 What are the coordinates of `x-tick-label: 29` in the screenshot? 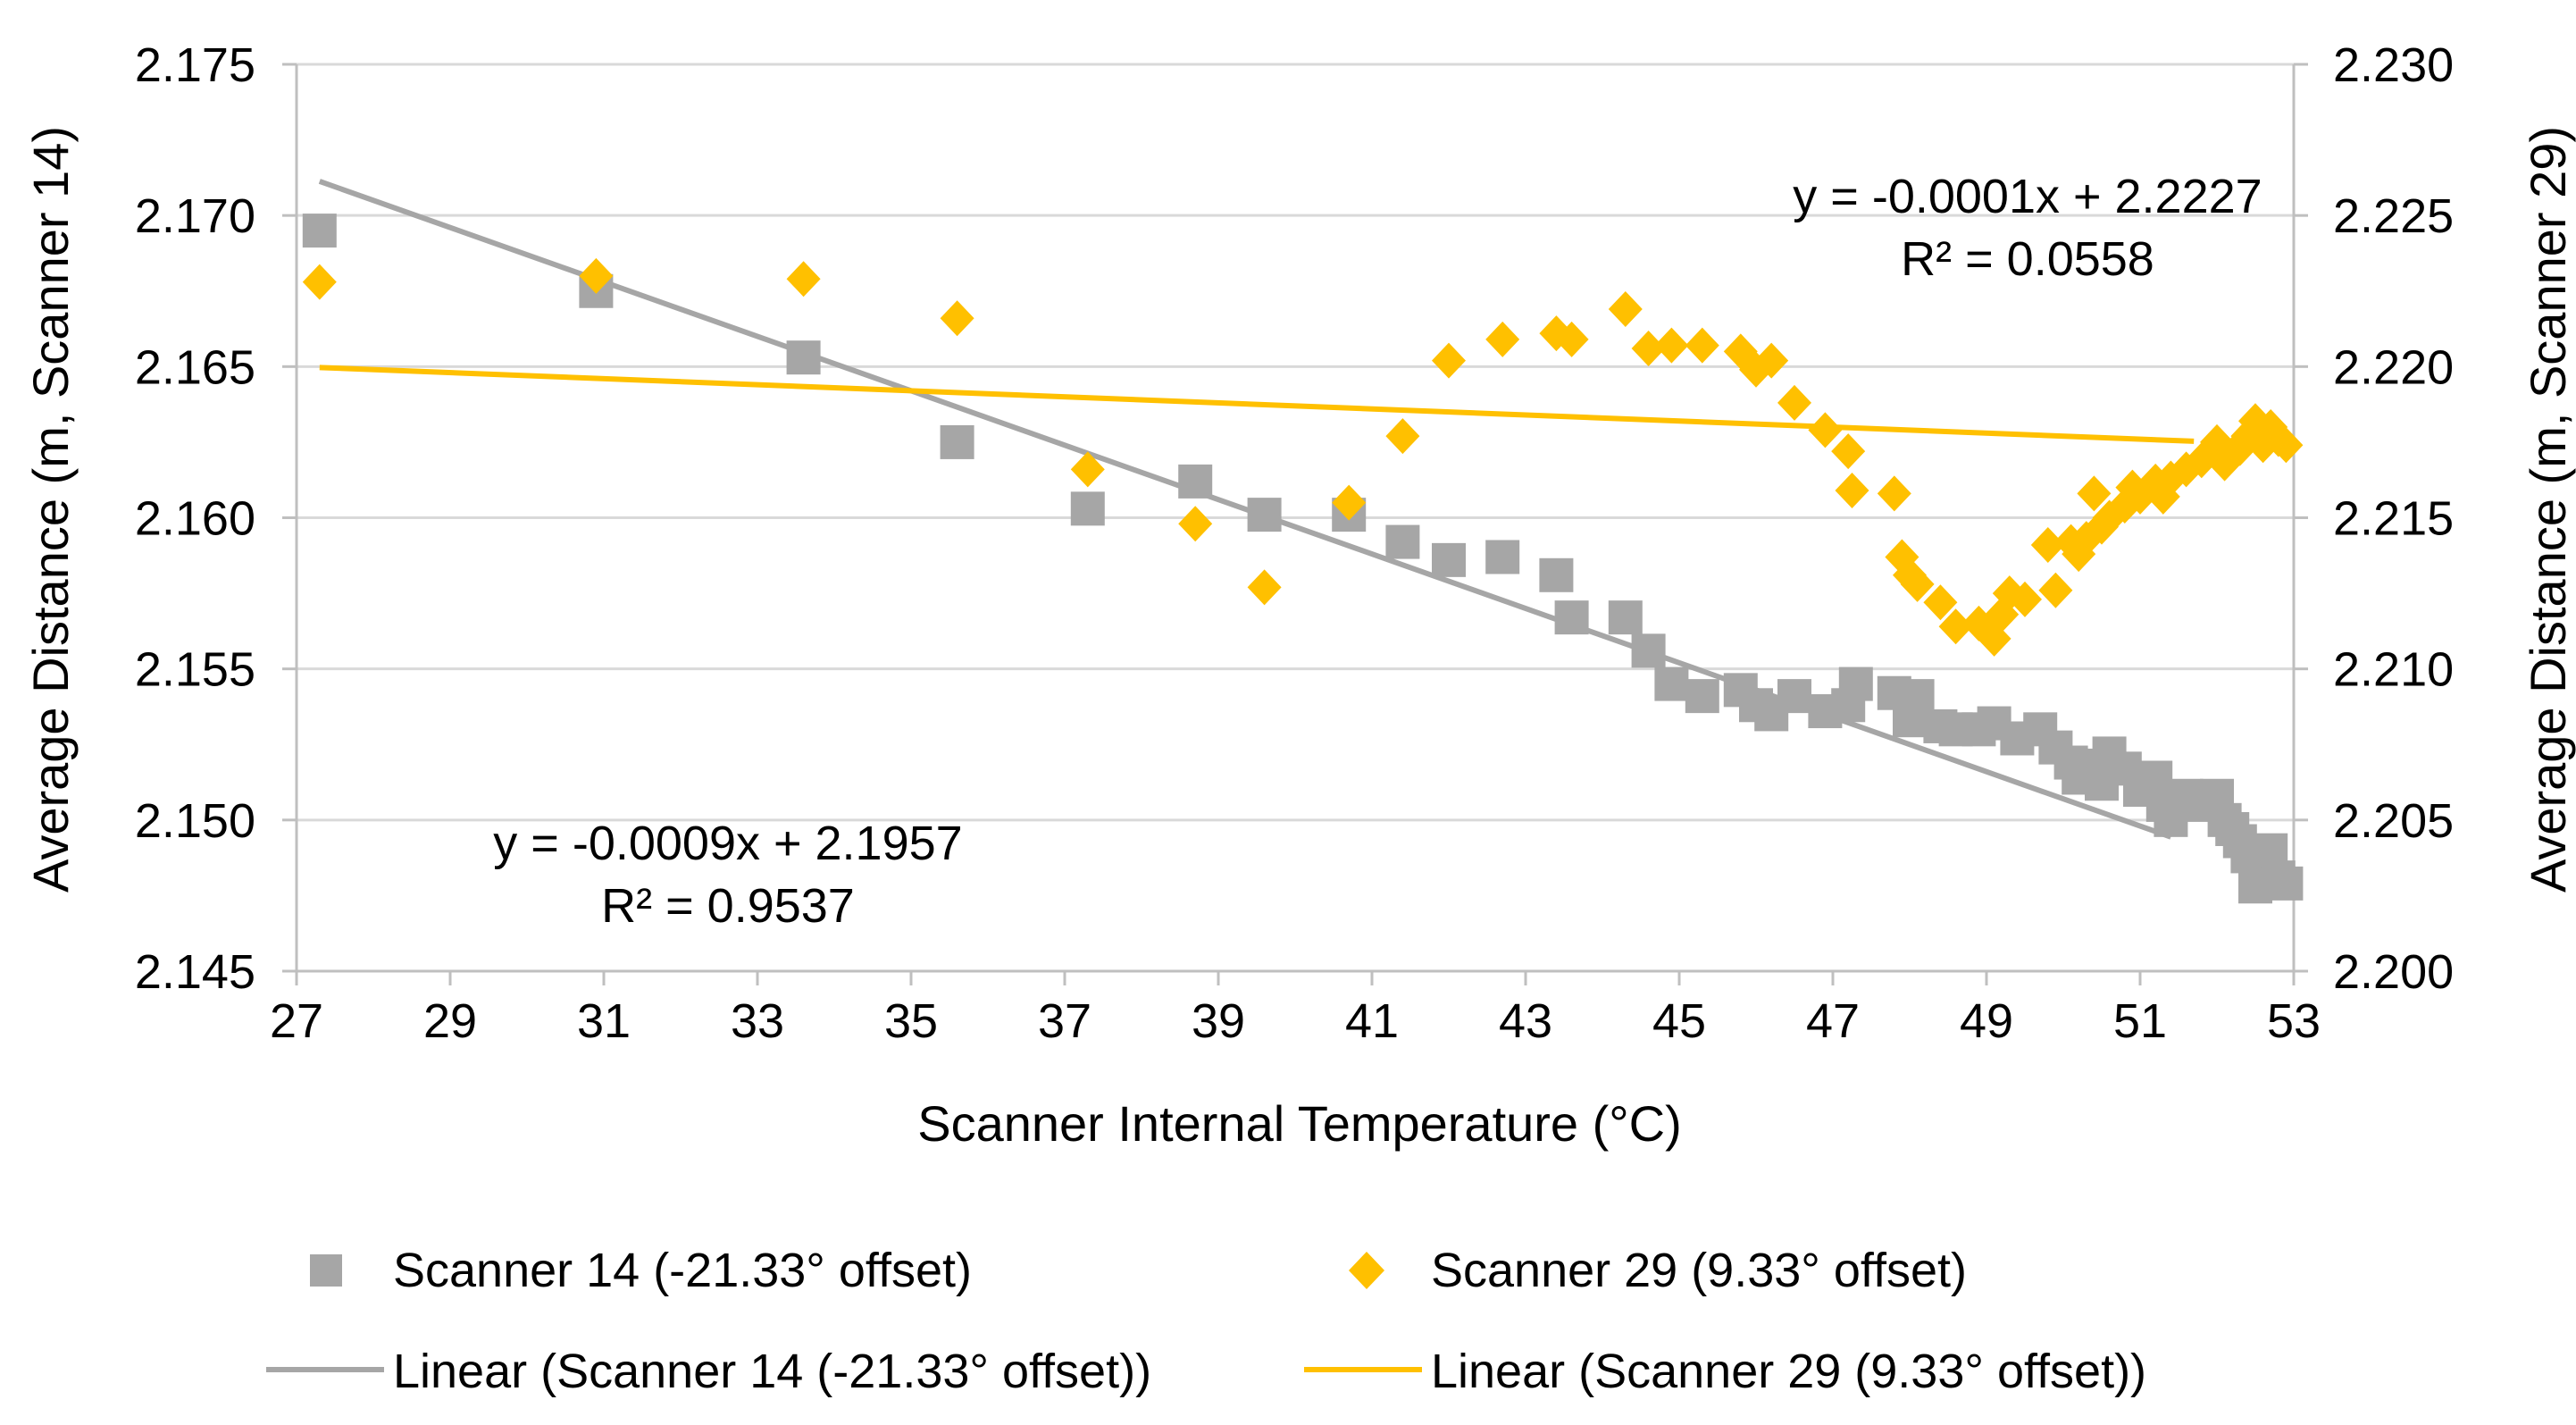 It's located at (450, 1021).